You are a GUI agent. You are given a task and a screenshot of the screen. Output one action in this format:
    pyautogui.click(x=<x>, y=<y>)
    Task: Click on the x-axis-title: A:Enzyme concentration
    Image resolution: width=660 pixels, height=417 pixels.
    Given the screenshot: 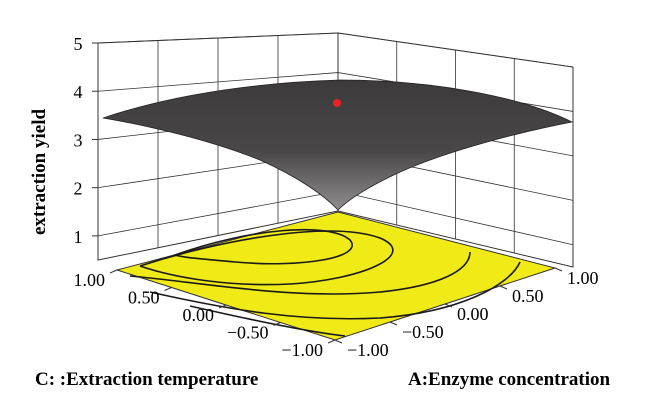 What is the action you would take?
    pyautogui.click(x=509, y=379)
    